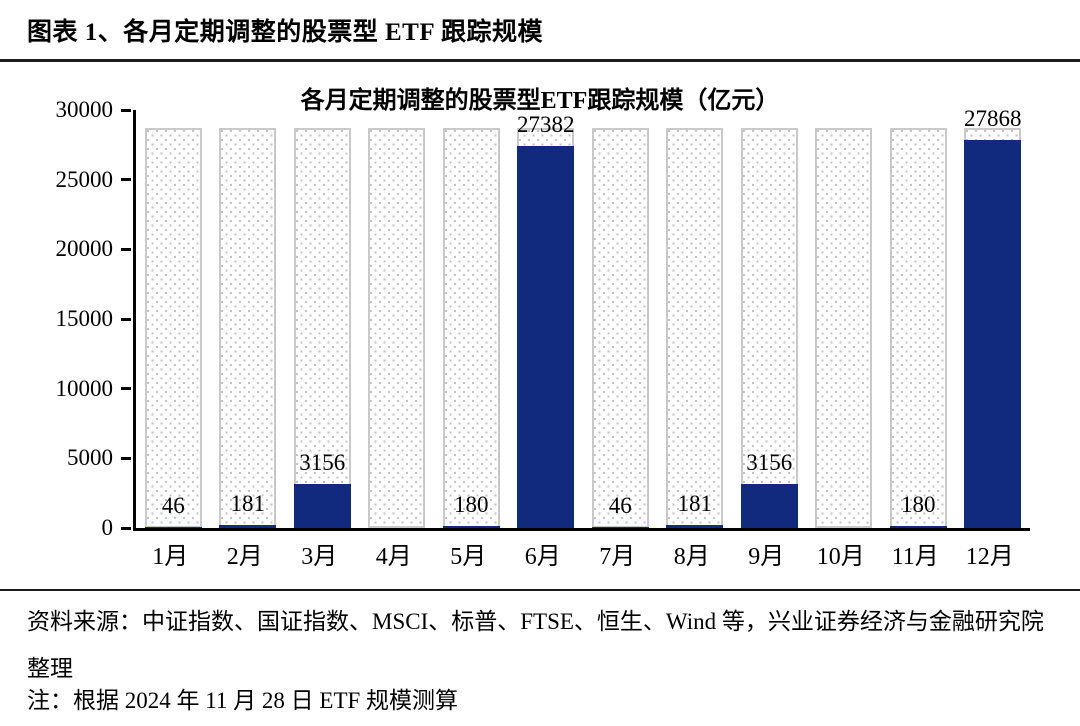  I want to click on bar-total-dotted-2月, so click(248, 328).